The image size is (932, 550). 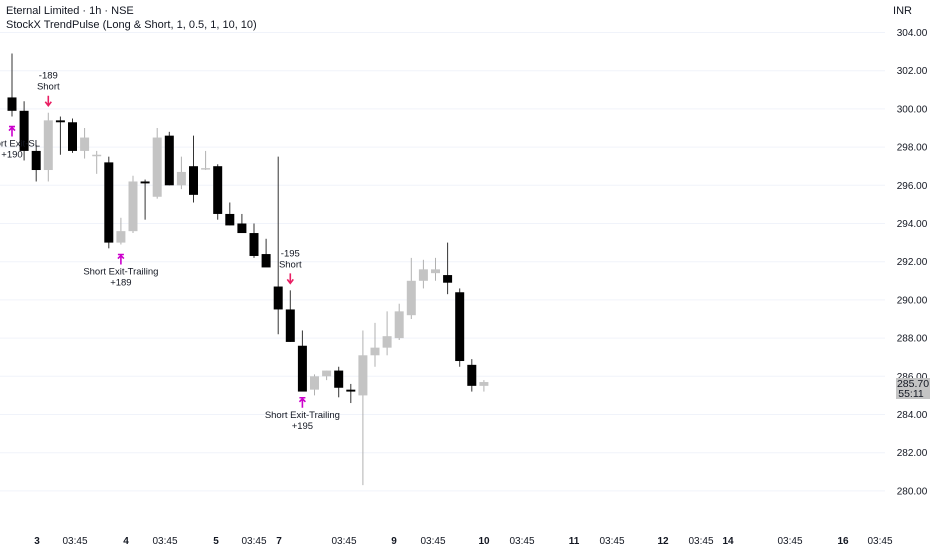 What do you see at coordinates (913, 384) in the screenshot?
I see `last-price-value: 285.70` at bounding box center [913, 384].